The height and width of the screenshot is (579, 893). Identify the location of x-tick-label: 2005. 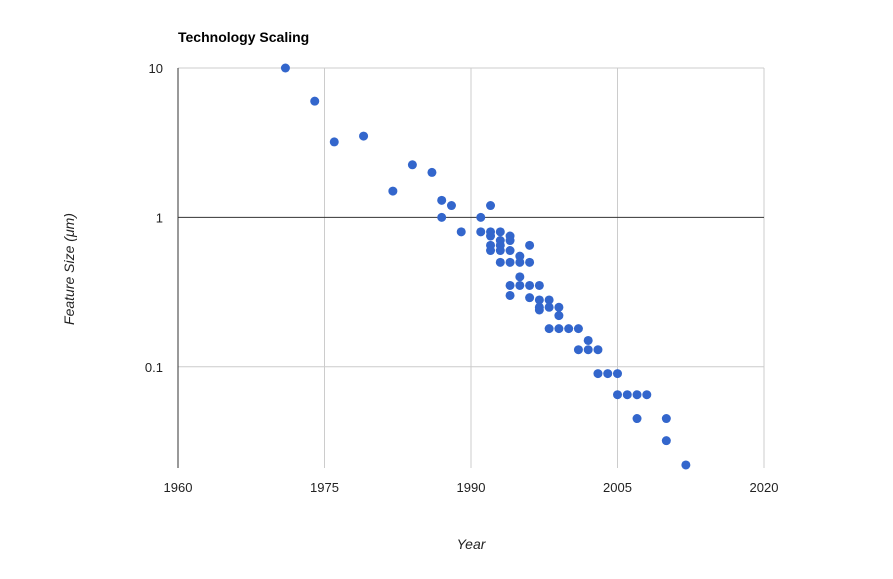
(617, 487).